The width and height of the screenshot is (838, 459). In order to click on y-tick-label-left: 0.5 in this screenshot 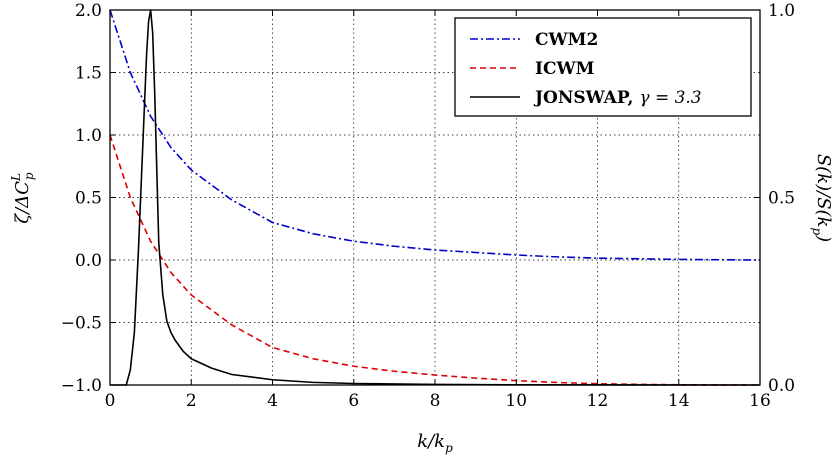, I will do `click(88, 199)`.